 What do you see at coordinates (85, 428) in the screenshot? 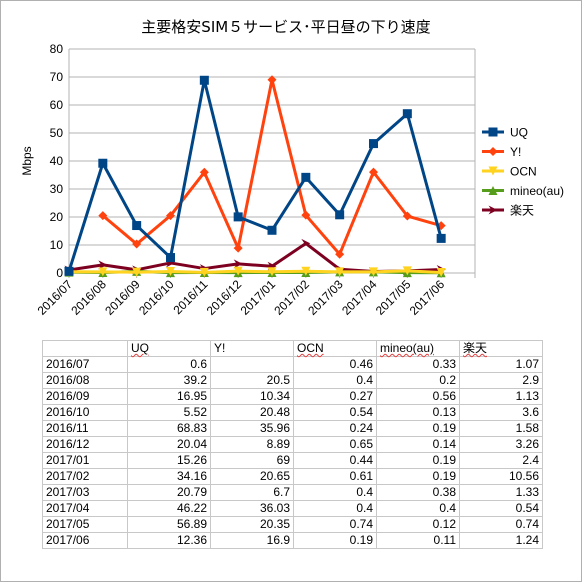
I see `table-row-label: 2016/11` at bounding box center [85, 428].